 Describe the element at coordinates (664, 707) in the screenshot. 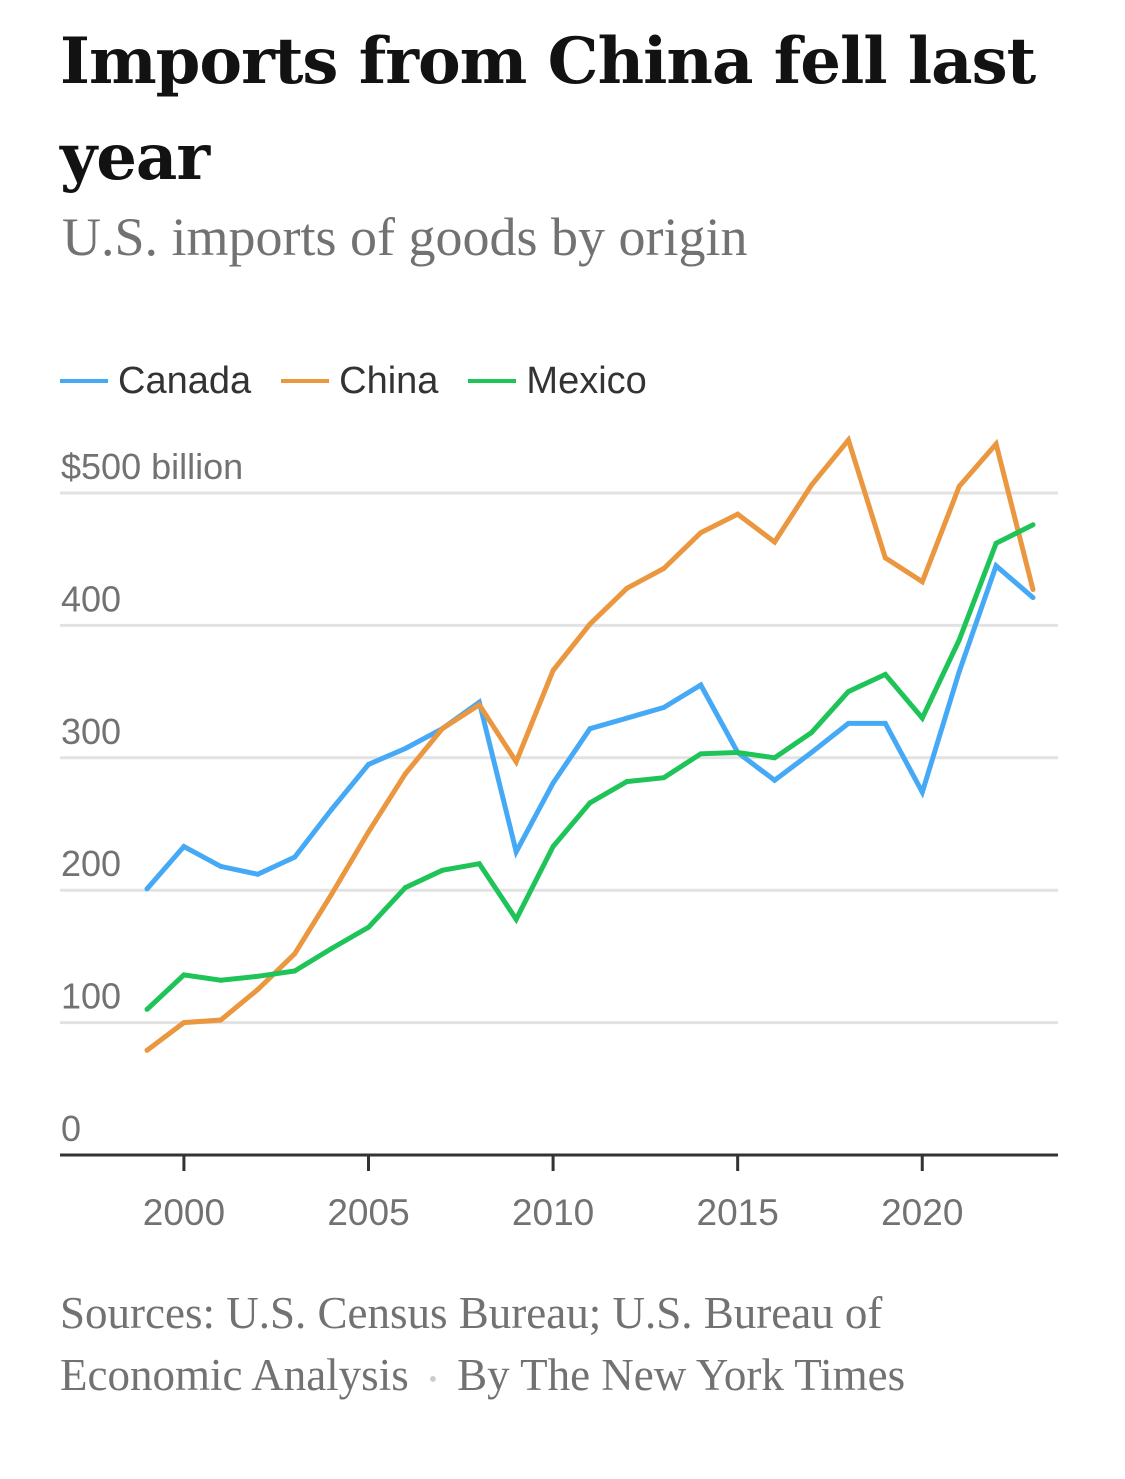

I see `data-point-canada-2013` at that location.